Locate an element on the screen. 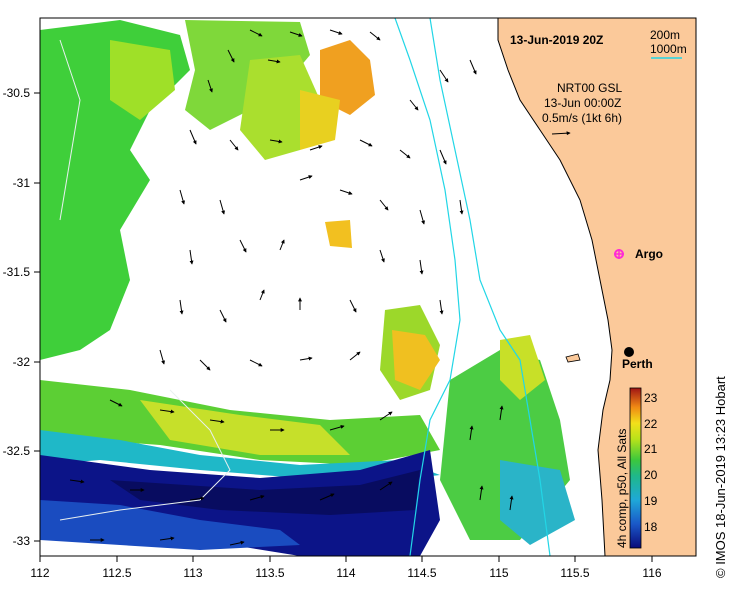  sst-cold-deep is located at coordinates (265, 492).